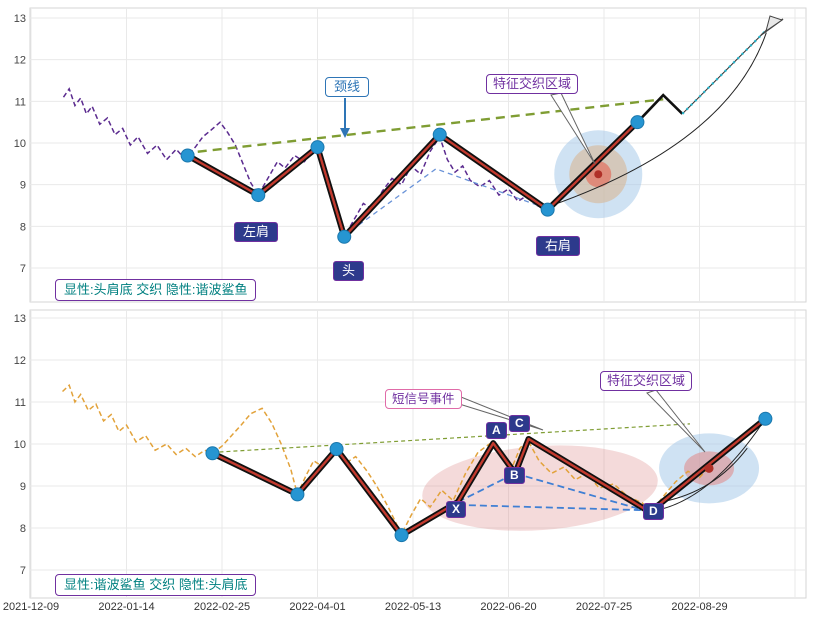 The height and width of the screenshot is (617, 813). What do you see at coordinates (156, 585) in the screenshot?
I see `caption-bottom: 显性:谐波鲨鱼 交织 隐性:头肩底` at bounding box center [156, 585].